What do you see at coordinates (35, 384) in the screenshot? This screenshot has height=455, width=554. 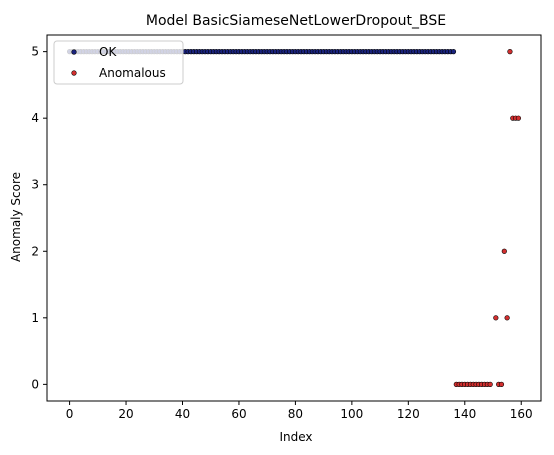 I see `y-tick-label: 0` at bounding box center [35, 384].